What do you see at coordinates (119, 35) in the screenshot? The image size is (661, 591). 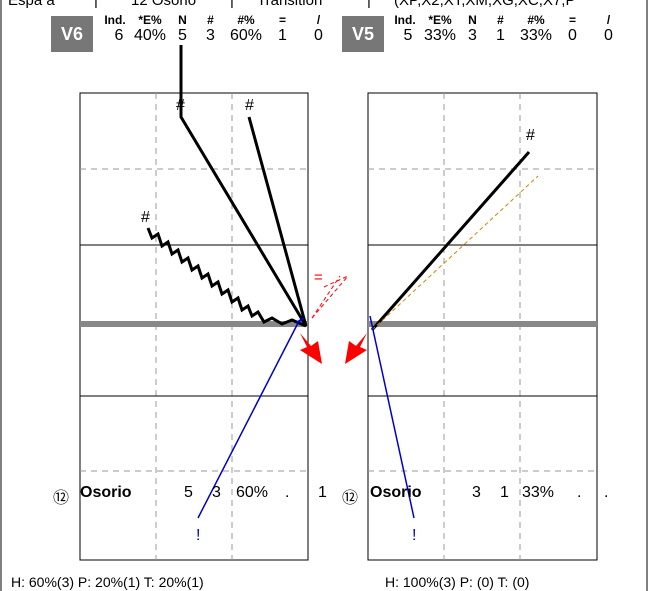 I see `val-ind: 6` at bounding box center [119, 35].